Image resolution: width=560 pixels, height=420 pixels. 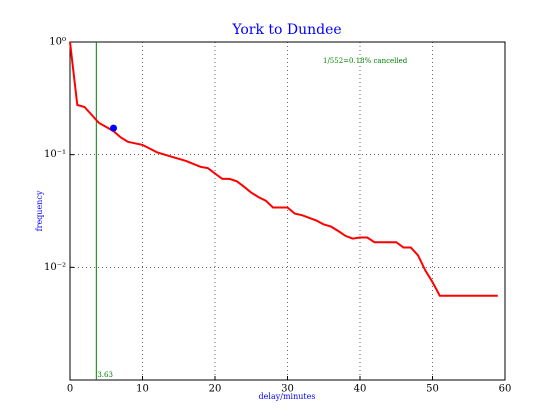 What do you see at coordinates (287, 396) in the screenshot?
I see `x-axis-label: delay/minutes` at bounding box center [287, 396].